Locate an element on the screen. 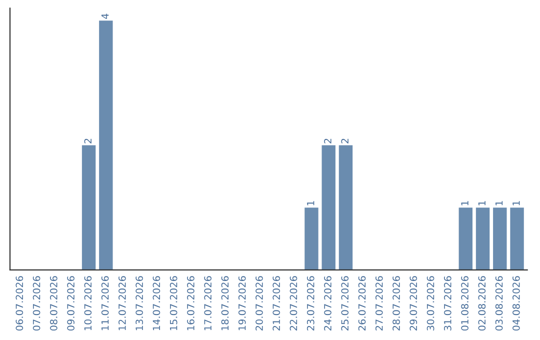 Image resolution: width=540 pixels, height=340 pixels. x-tick-label: 30.07.2026 is located at coordinates (430, 303).